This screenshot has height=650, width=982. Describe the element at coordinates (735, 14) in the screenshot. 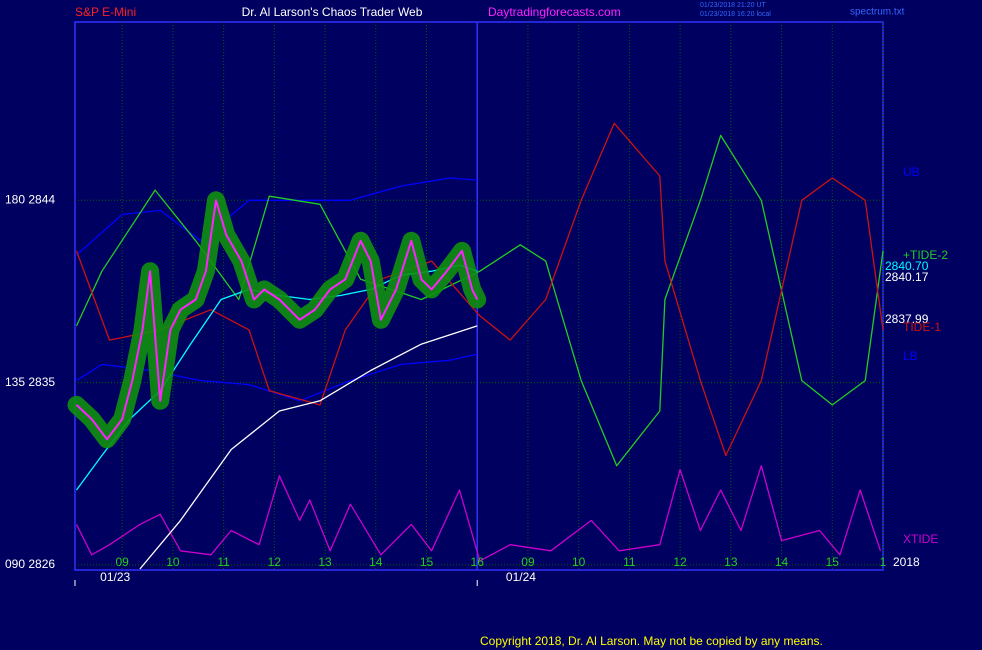

I see `timestamp: 01/23/2018 16:20 local` at that location.